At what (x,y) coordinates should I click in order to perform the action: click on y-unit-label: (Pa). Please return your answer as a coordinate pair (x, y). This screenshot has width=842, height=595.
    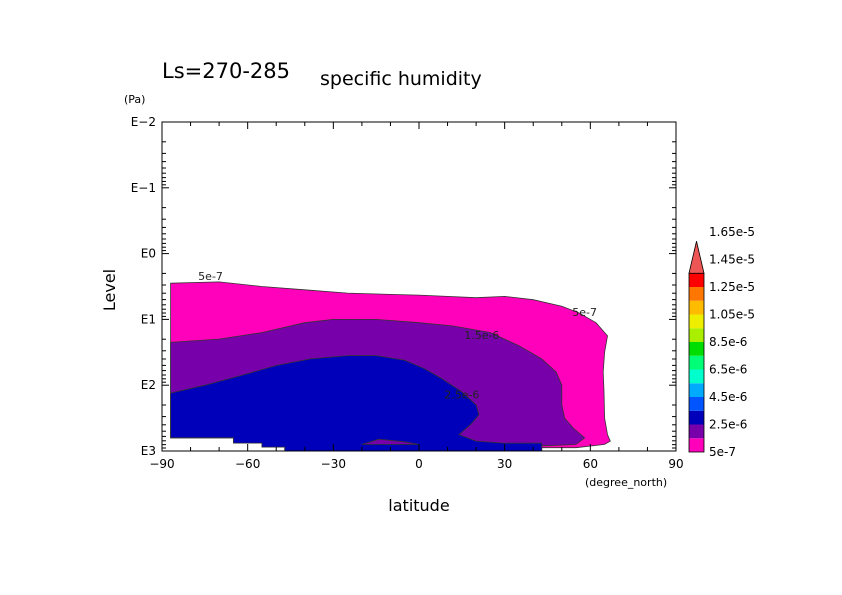
    Looking at the image, I should click on (134, 99).